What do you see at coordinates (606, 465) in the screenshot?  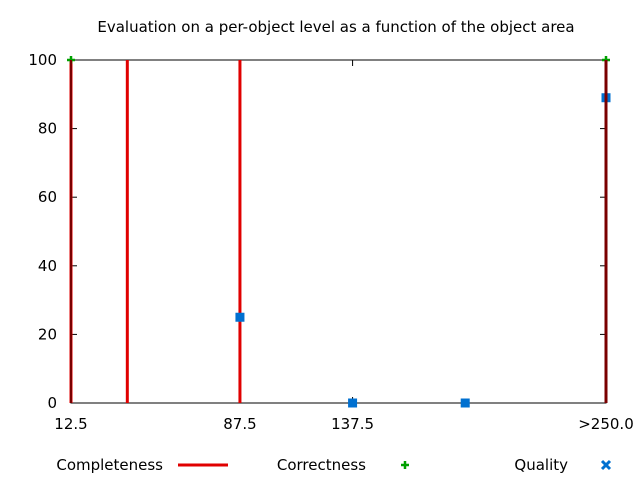 I see `legend-swatch-quality` at bounding box center [606, 465].